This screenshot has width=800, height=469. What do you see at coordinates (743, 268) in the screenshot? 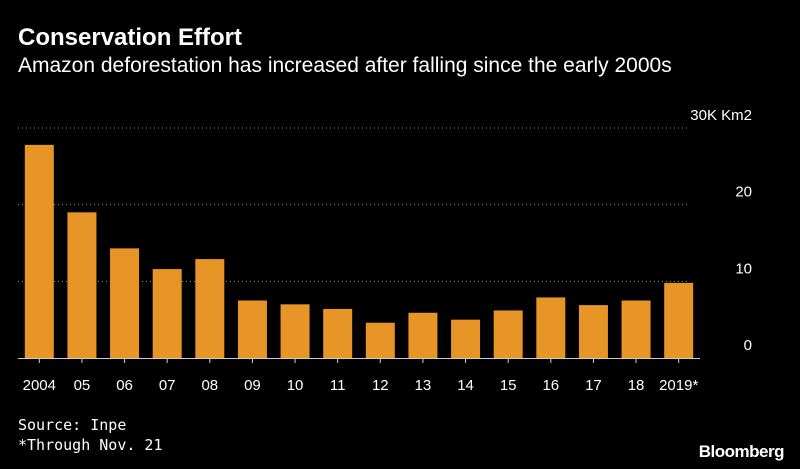
I see `y-tick-label: 10` at bounding box center [743, 268].